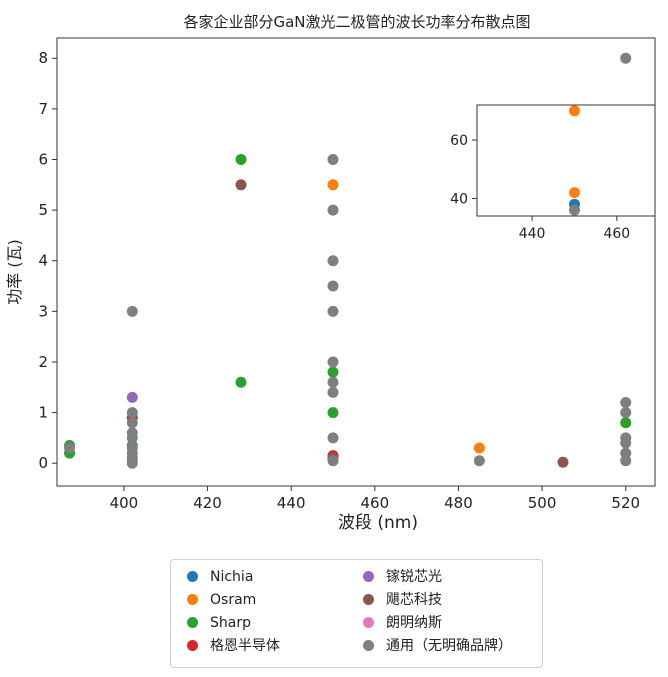 This screenshot has width=668, height=677. What do you see at coordinates (245, 646) in the screenshot?
I see `legend-label-genen: 格恩半导体` at bounding box center [245, 646].